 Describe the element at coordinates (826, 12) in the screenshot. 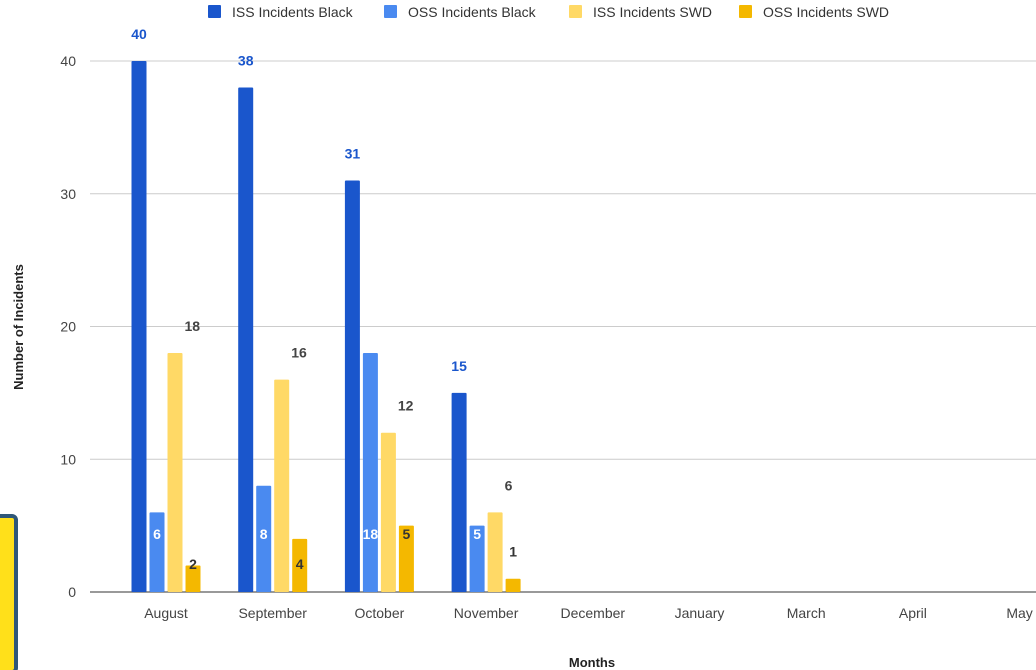

I see `legend-label: OSS Incidents SWD` at that location.